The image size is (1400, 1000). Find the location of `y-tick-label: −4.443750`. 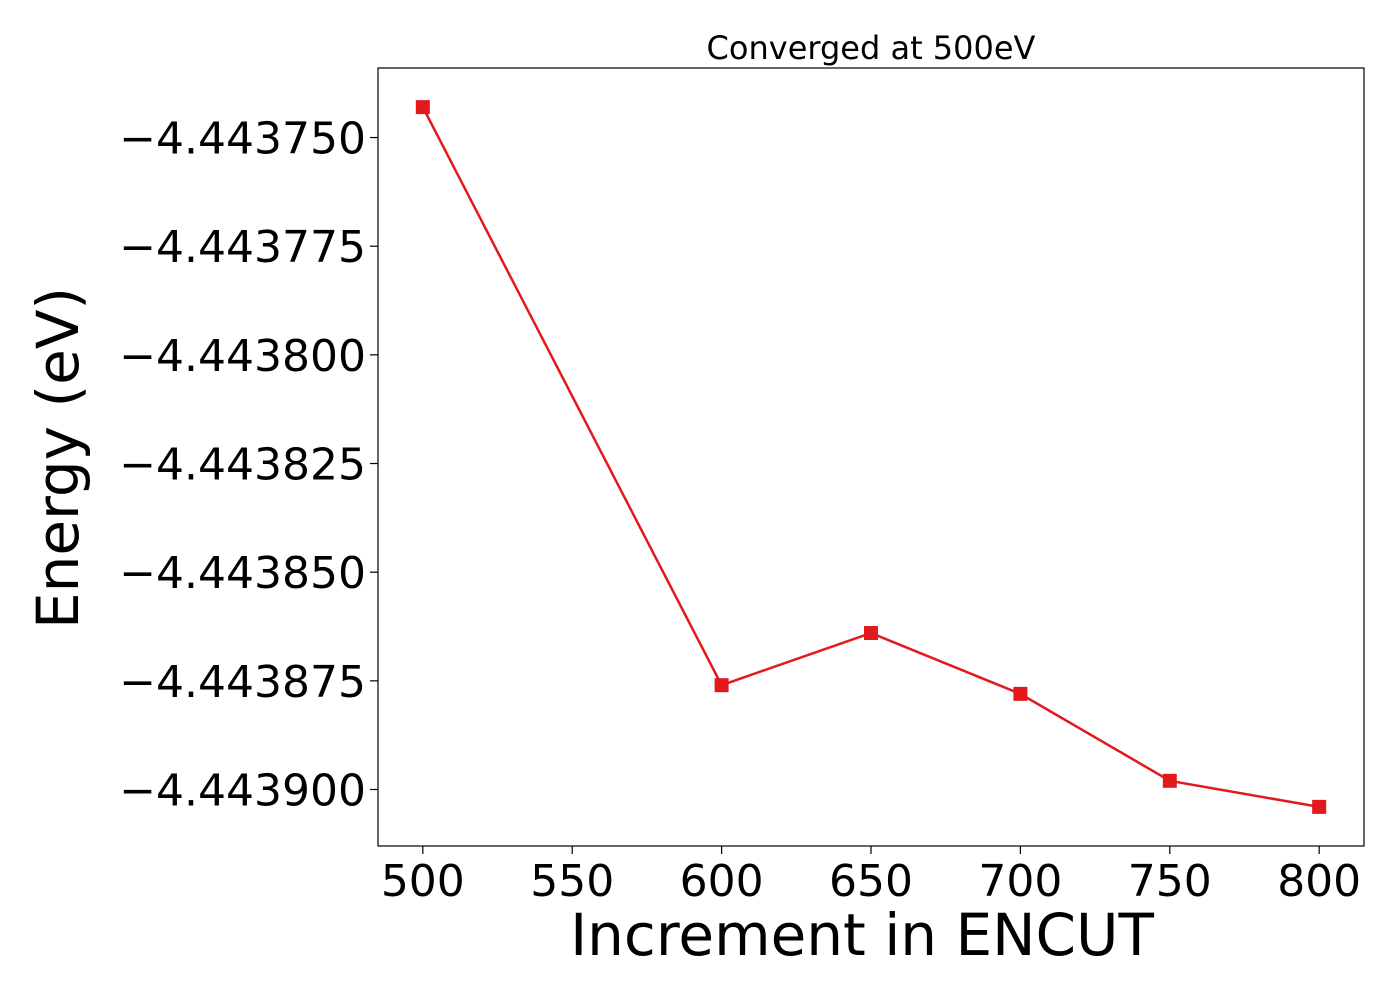

y-tick-label: −4.443750 is located at coordinates (242, 139).